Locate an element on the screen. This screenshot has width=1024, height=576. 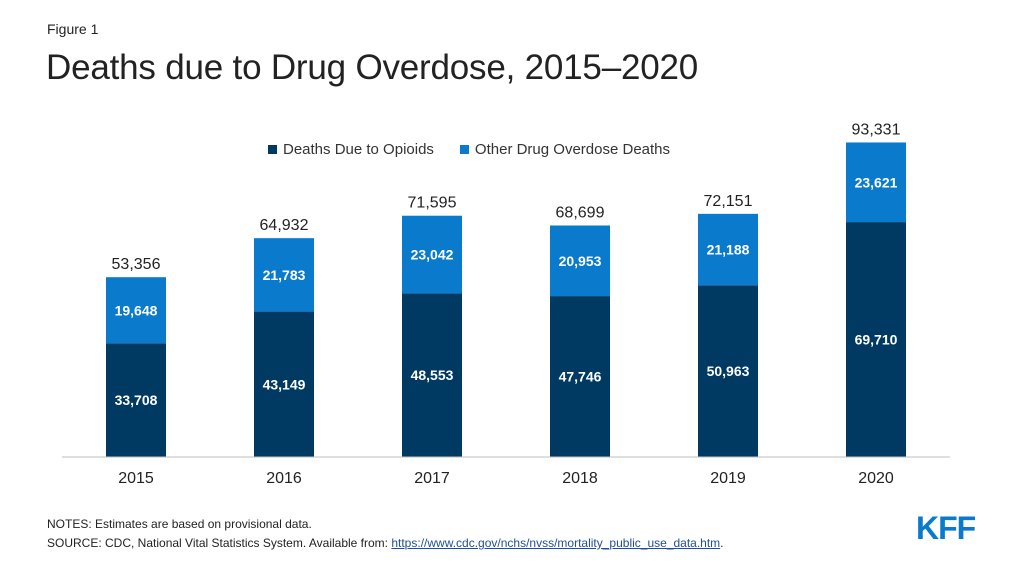
total-label-2020: 93,331 is located at coordinates (876, 129).